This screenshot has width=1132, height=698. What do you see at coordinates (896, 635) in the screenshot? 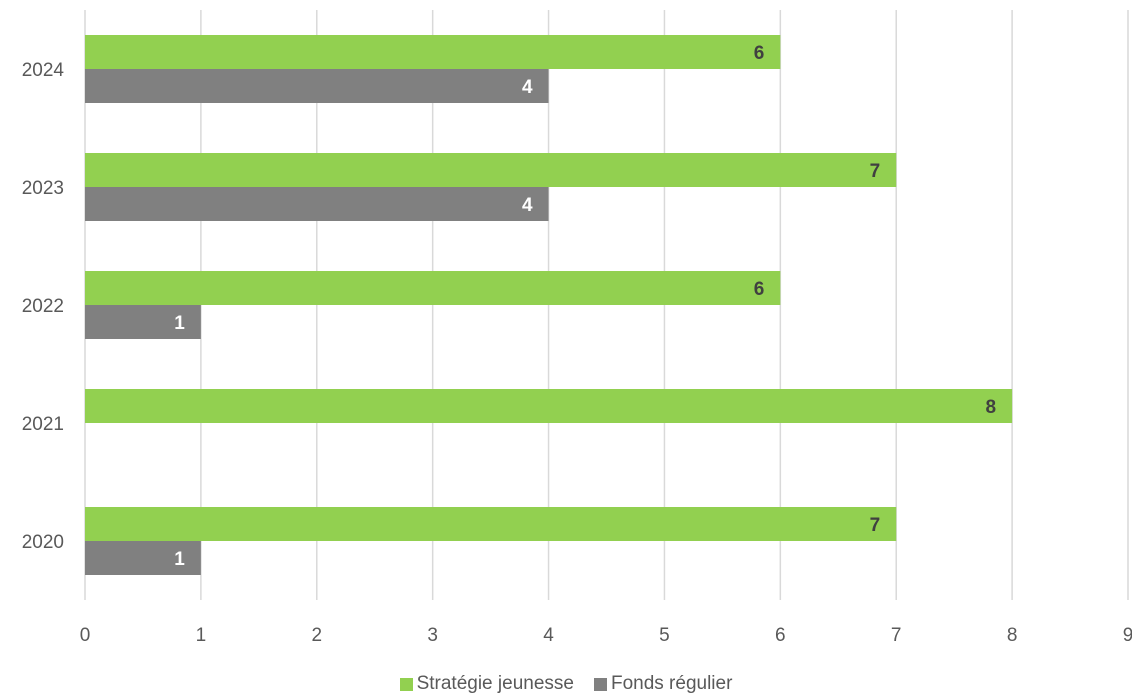
I see `x-tick-label: 7` at bounding box center [896, 635].